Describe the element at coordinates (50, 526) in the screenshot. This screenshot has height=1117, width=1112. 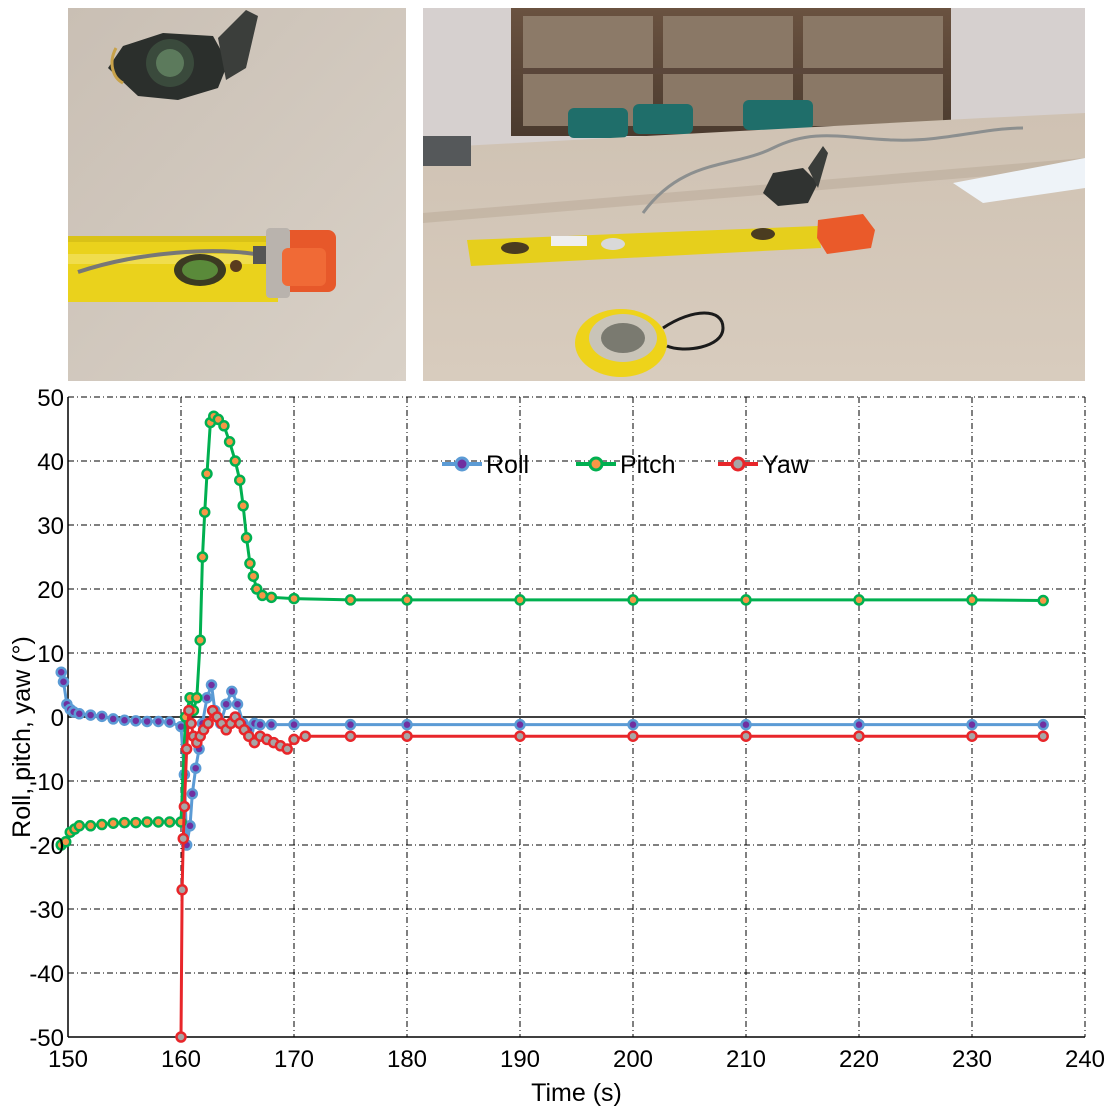
I see `y-tick-label: 30` at that location.